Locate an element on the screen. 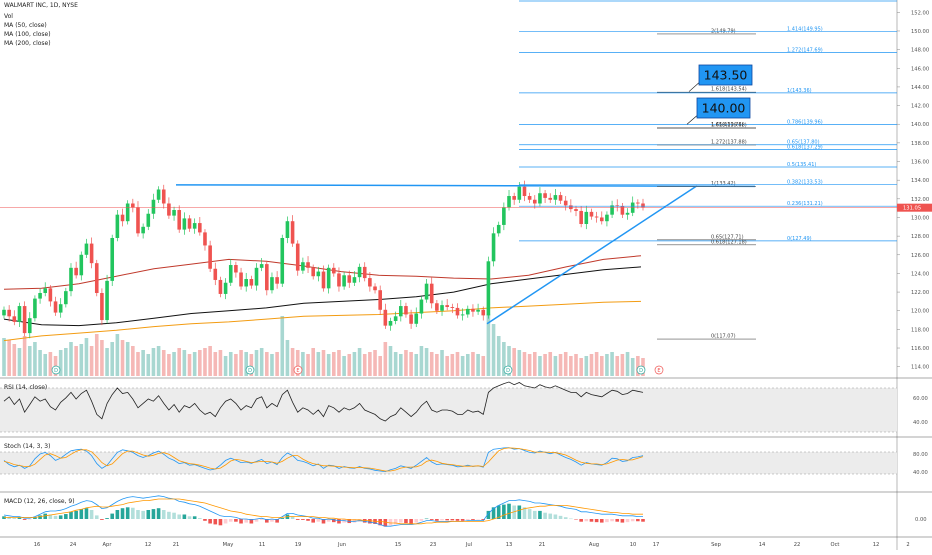  stoch-title: Stoch (14, 3, 3) is located at coordinates (27, 446).